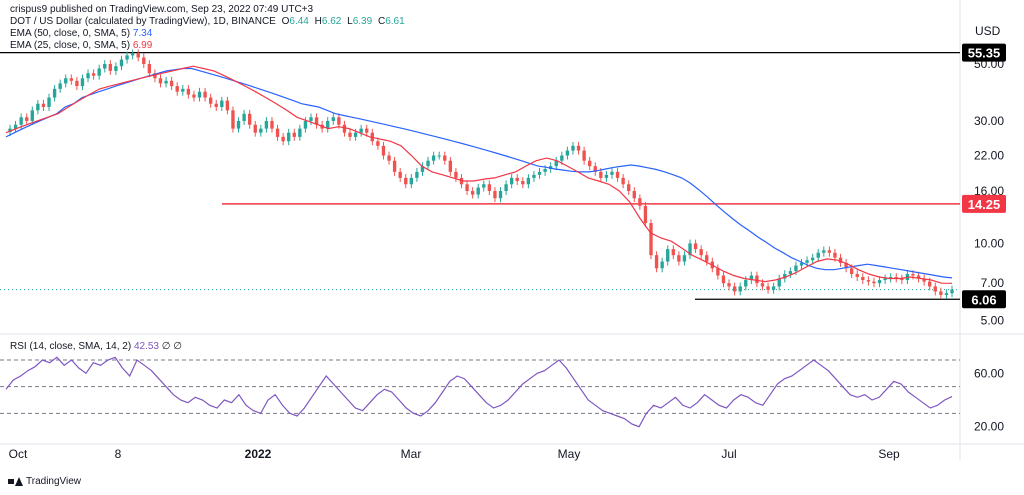 This screenshot has width=1024, height=495. What do you see at coordinates (331, 21) in the screenshot?
I see `high-value: 6.62` at bounding box center [331, 21].